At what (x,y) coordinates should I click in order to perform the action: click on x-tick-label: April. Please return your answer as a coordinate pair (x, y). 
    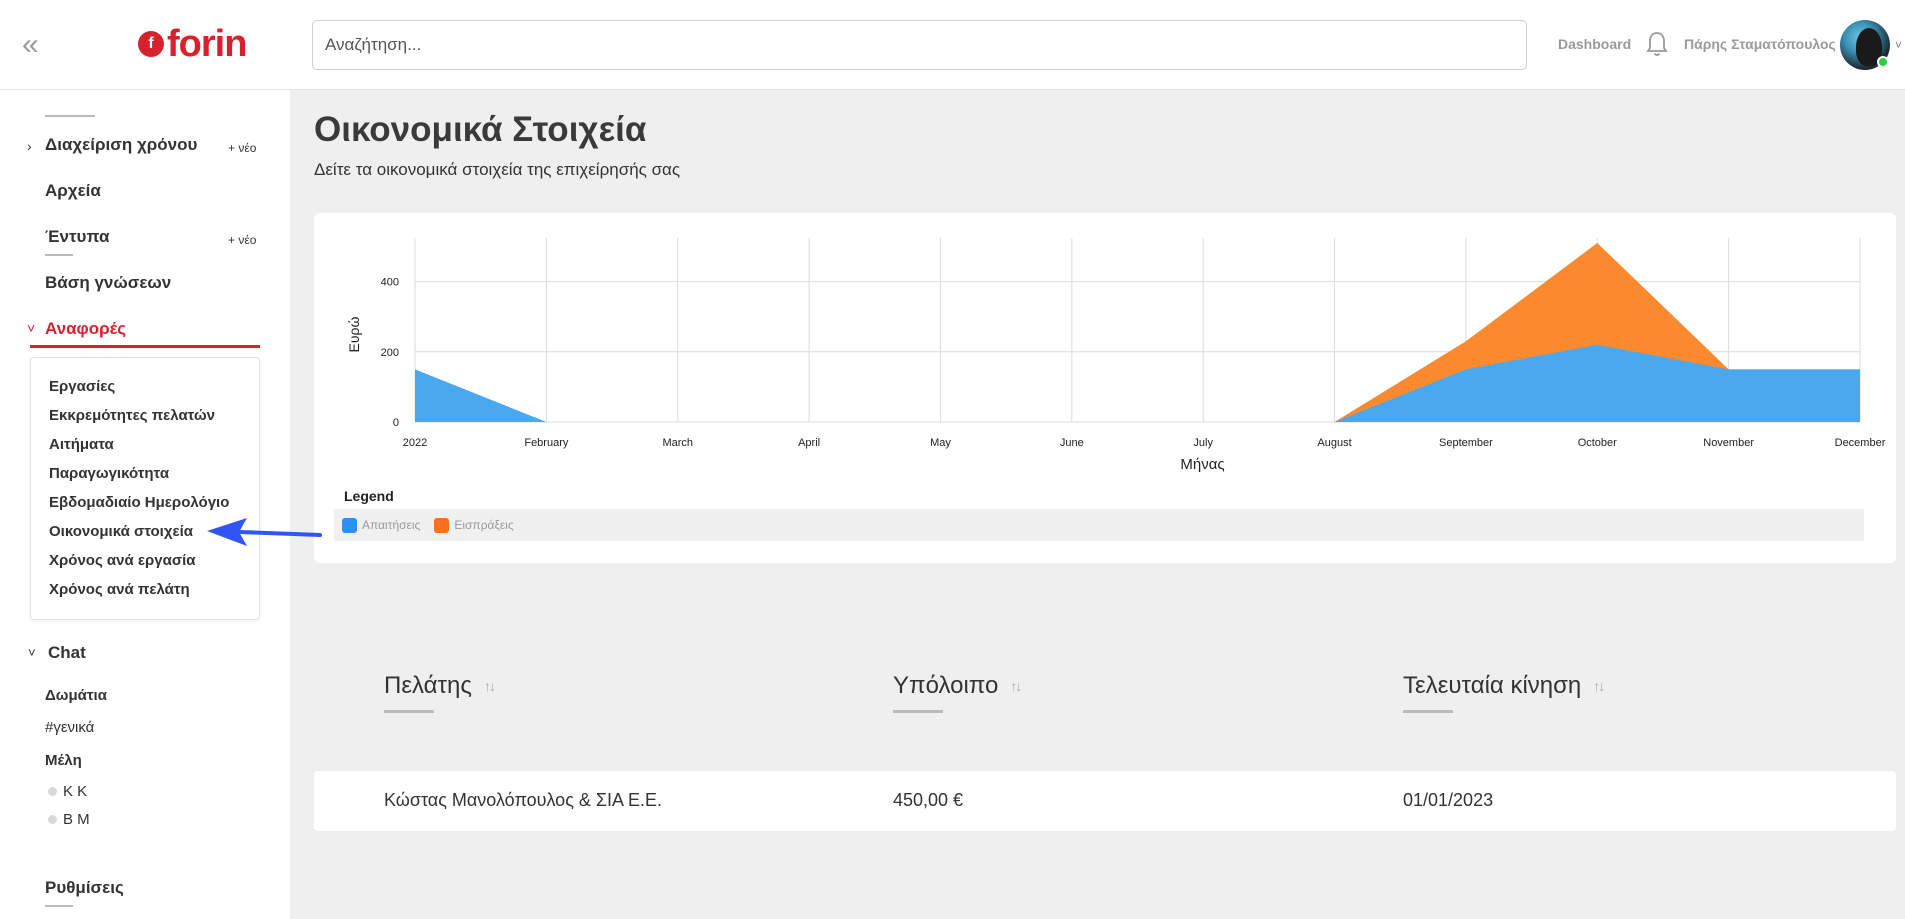
    Looking at the image, I should click on (809, 443).